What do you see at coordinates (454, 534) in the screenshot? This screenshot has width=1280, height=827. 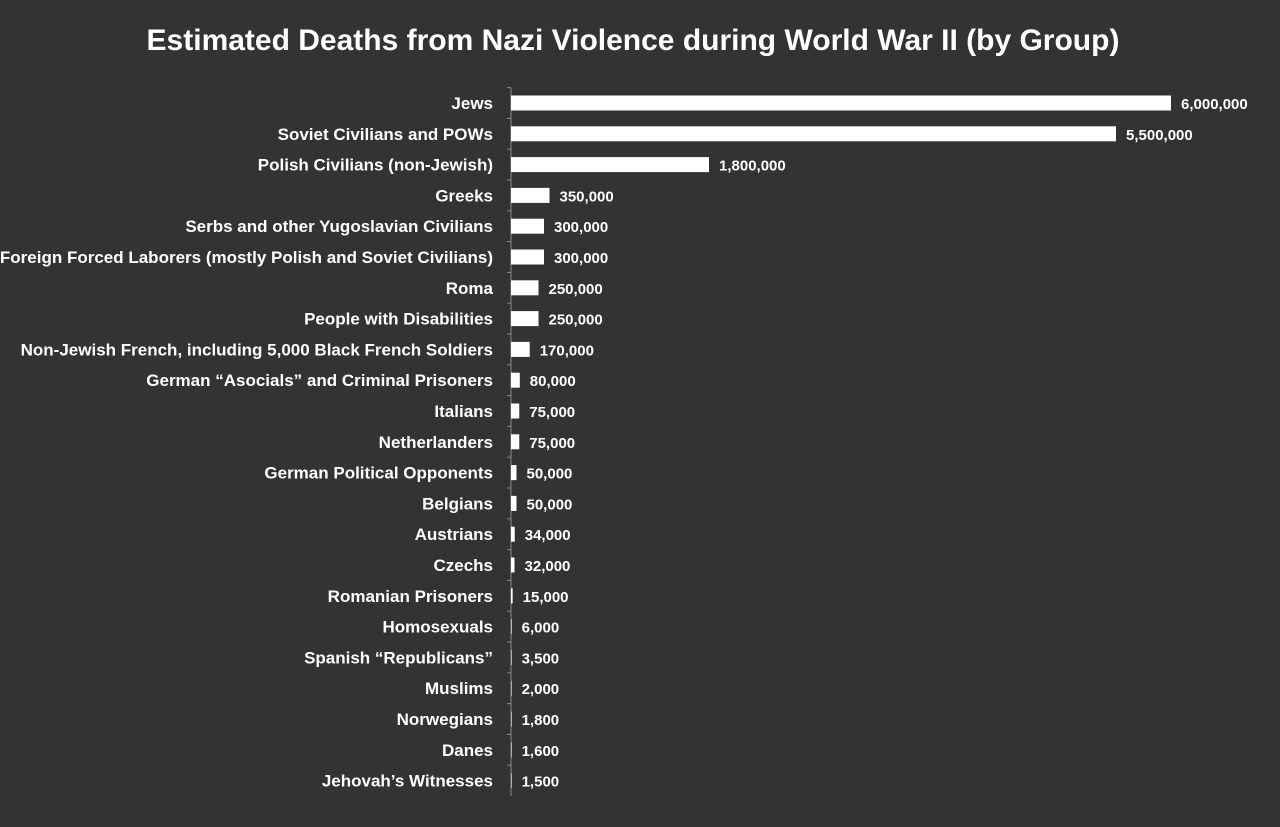 I see `category-label: Austrians` at bounding box center [454, 534].